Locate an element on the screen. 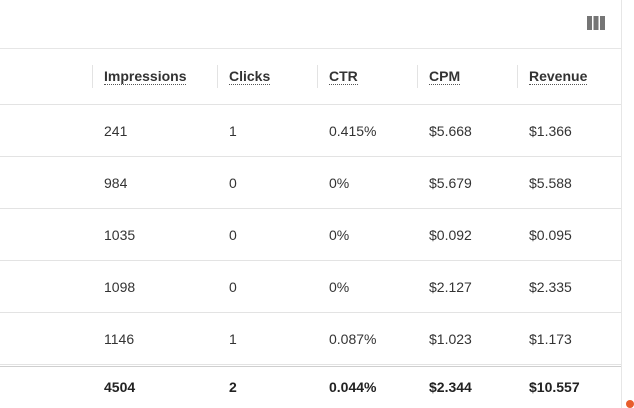 The image size is (634, 408). table-toolbar is located at coordinates (310, 24).